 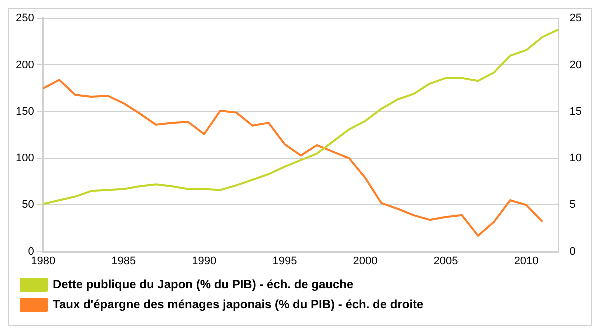 I want to click on x-tick-label: 1985, so click(x=124, y=261).